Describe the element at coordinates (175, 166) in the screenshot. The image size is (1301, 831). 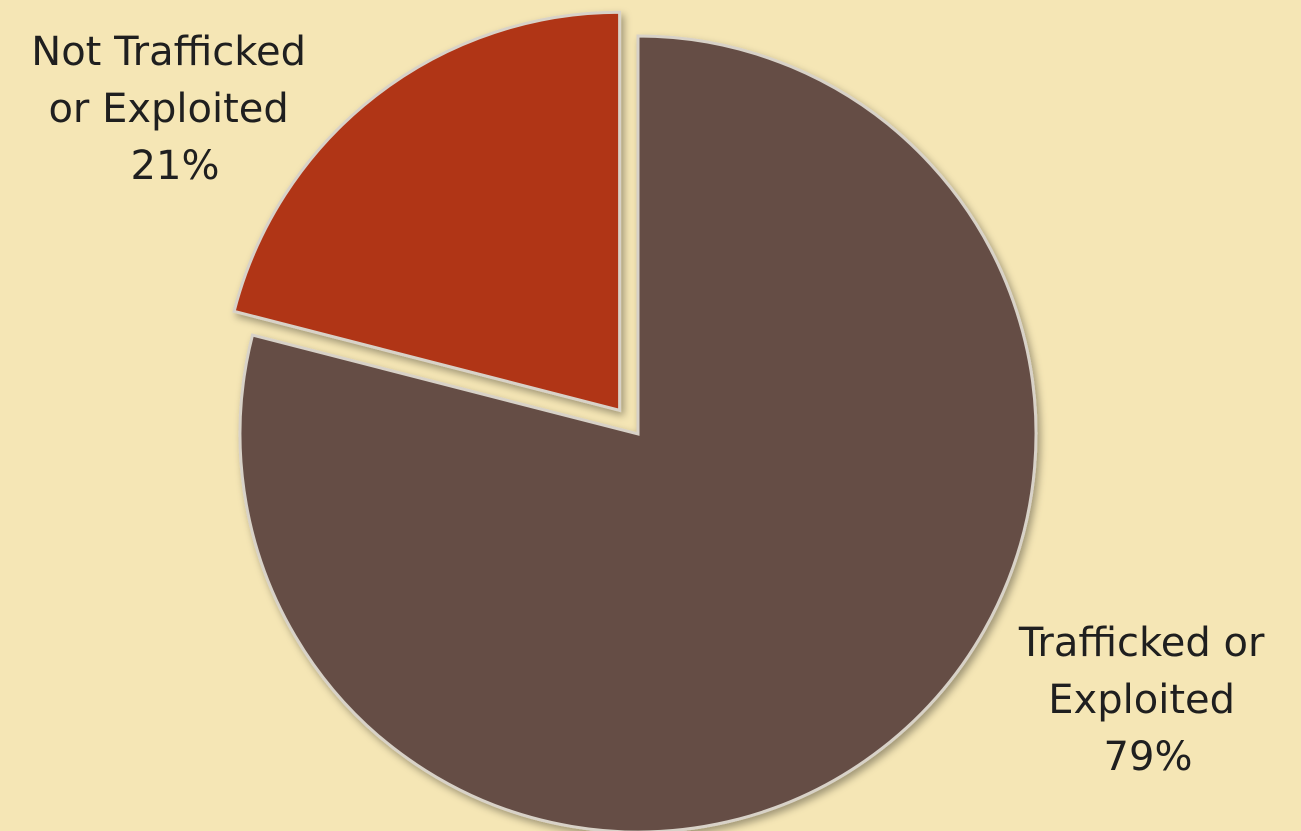
I see `slice-pct-label: 21%` at that location.